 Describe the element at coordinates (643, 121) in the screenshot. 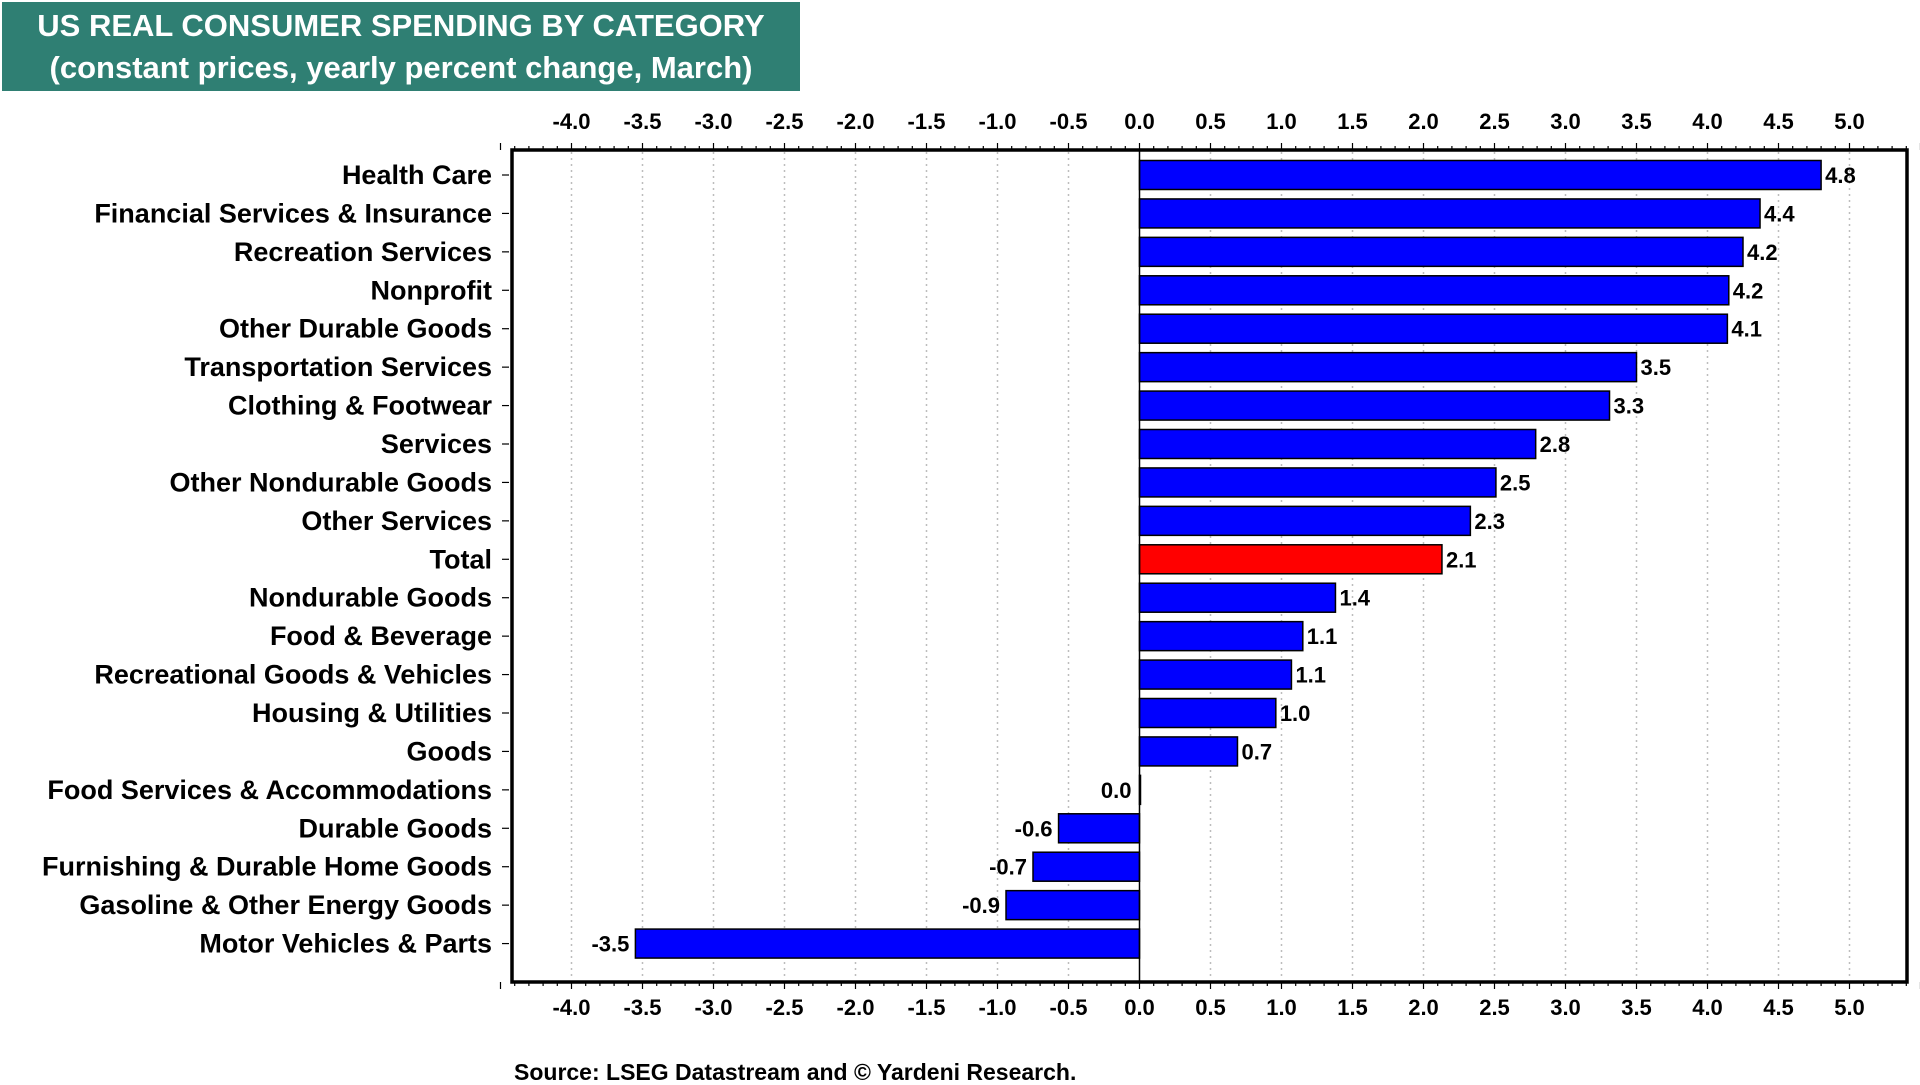

I see `tick-label-top: -3.5` at that location.